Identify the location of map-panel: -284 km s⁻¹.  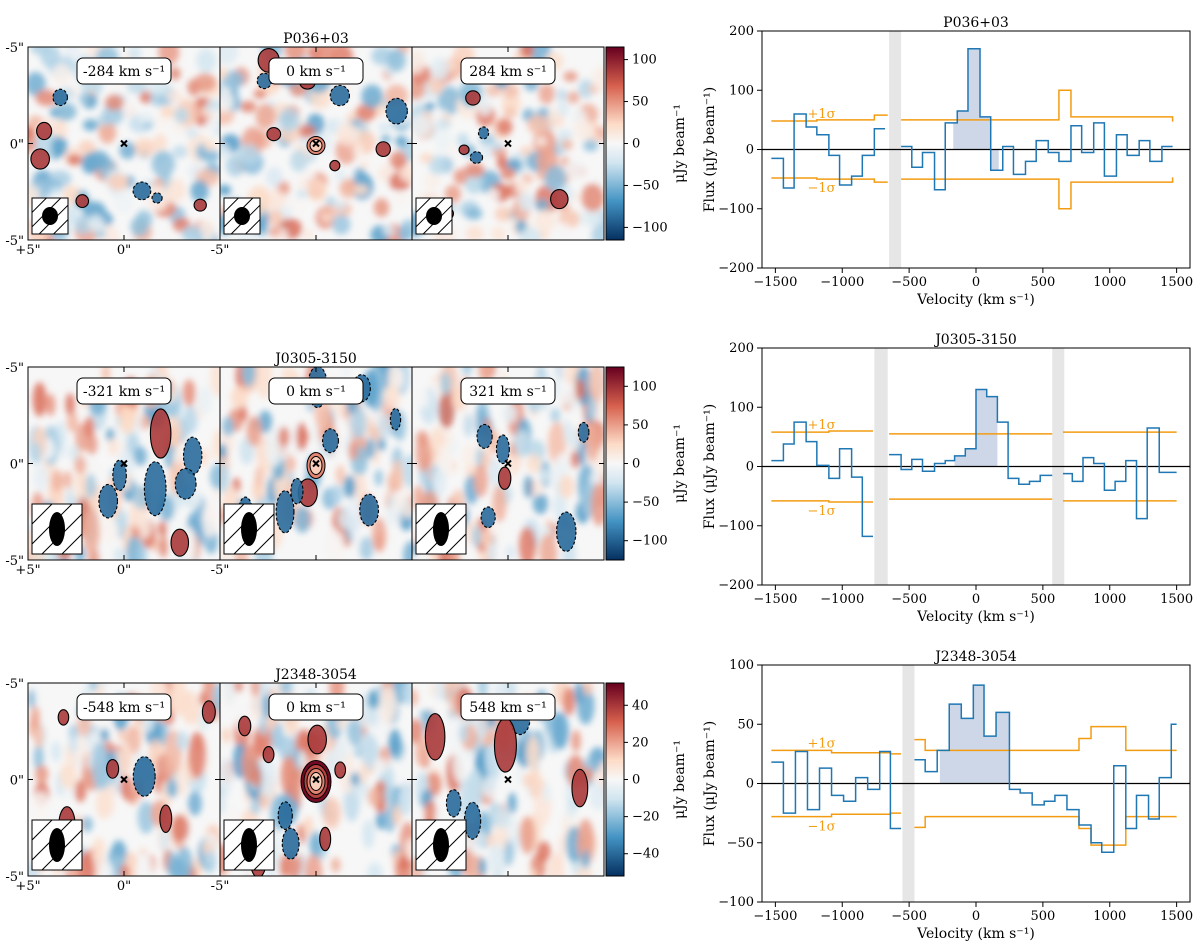
(124, 143).